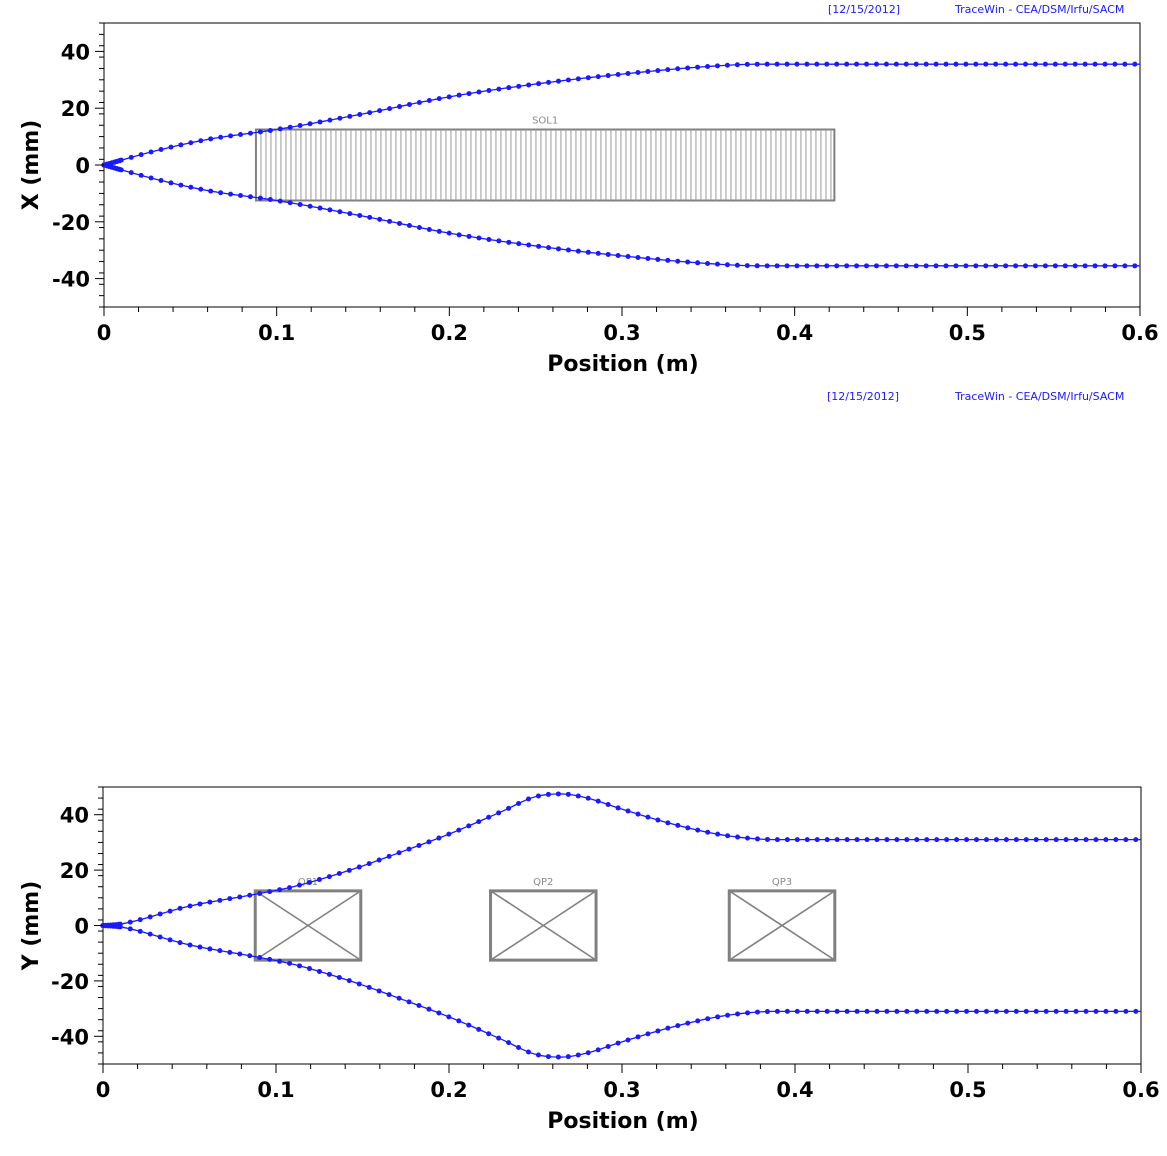  I want to click on chart-1-x-tick-label: 0.2, so click(449, 333).